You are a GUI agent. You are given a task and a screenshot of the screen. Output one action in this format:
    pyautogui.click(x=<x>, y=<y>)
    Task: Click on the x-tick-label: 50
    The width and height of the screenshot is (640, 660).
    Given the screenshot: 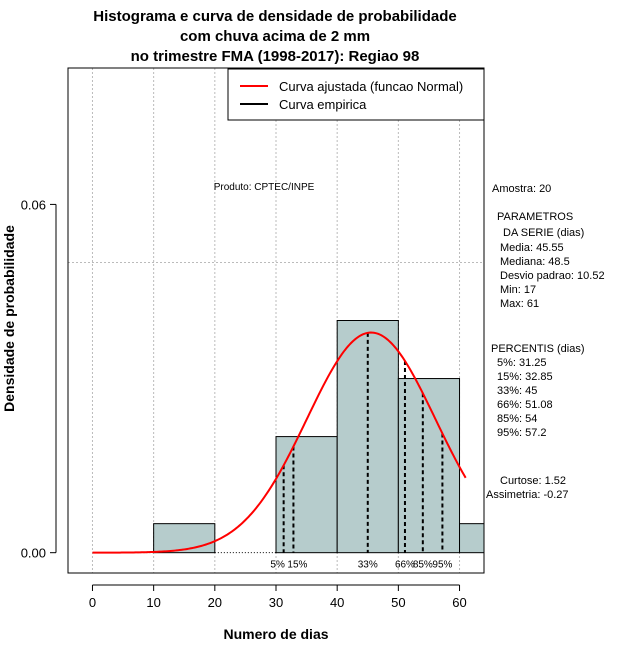 What is the action you would take?
    pyautogui.click(x=398, y=602)
    